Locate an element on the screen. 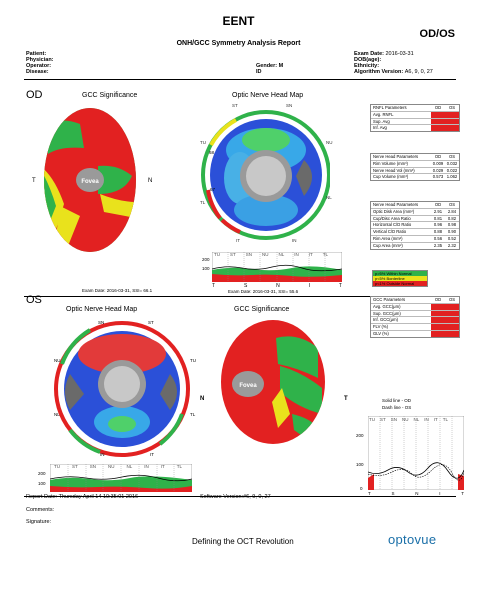  table-row: Cup Area (mm²) 2.35 2.32 is located at coordinates (415, 245).